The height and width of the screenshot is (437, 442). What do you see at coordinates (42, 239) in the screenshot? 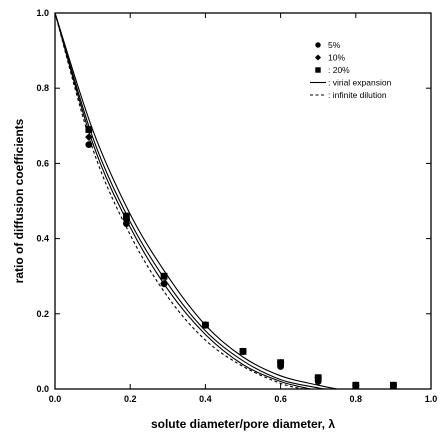
I see `y-tick-label: 0.4` at bounding box center [42, 239].